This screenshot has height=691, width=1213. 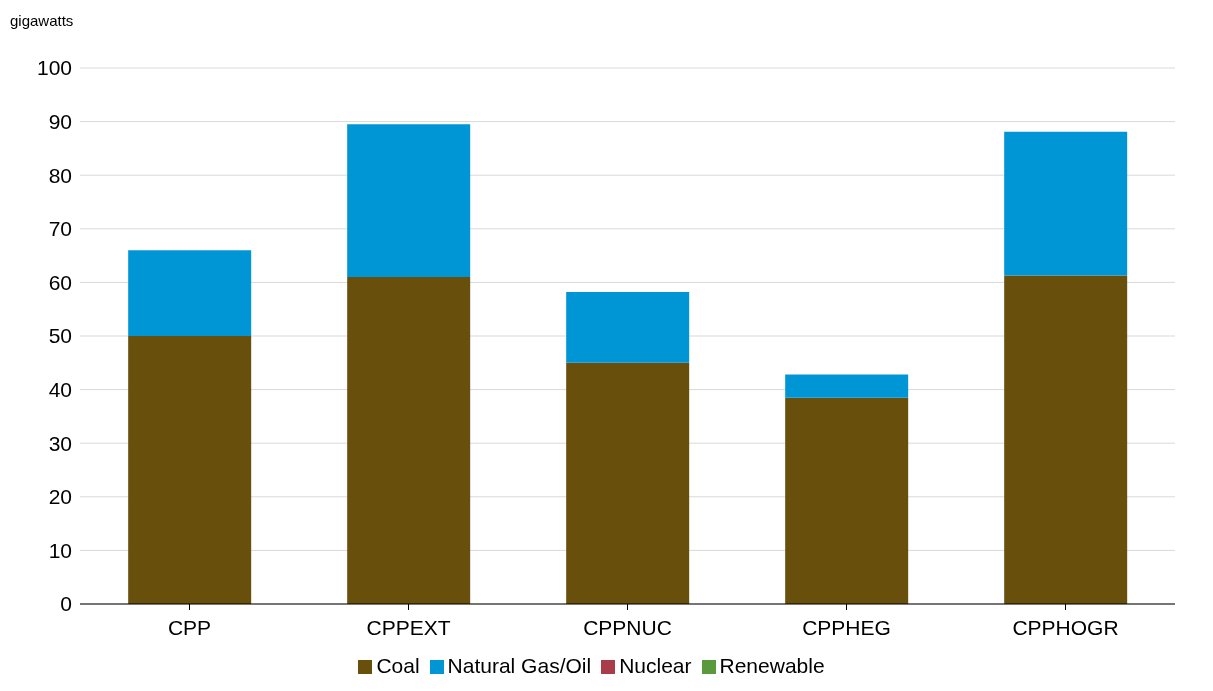 I want to click on y-tick-label: 80, so click(x=60, y=175).